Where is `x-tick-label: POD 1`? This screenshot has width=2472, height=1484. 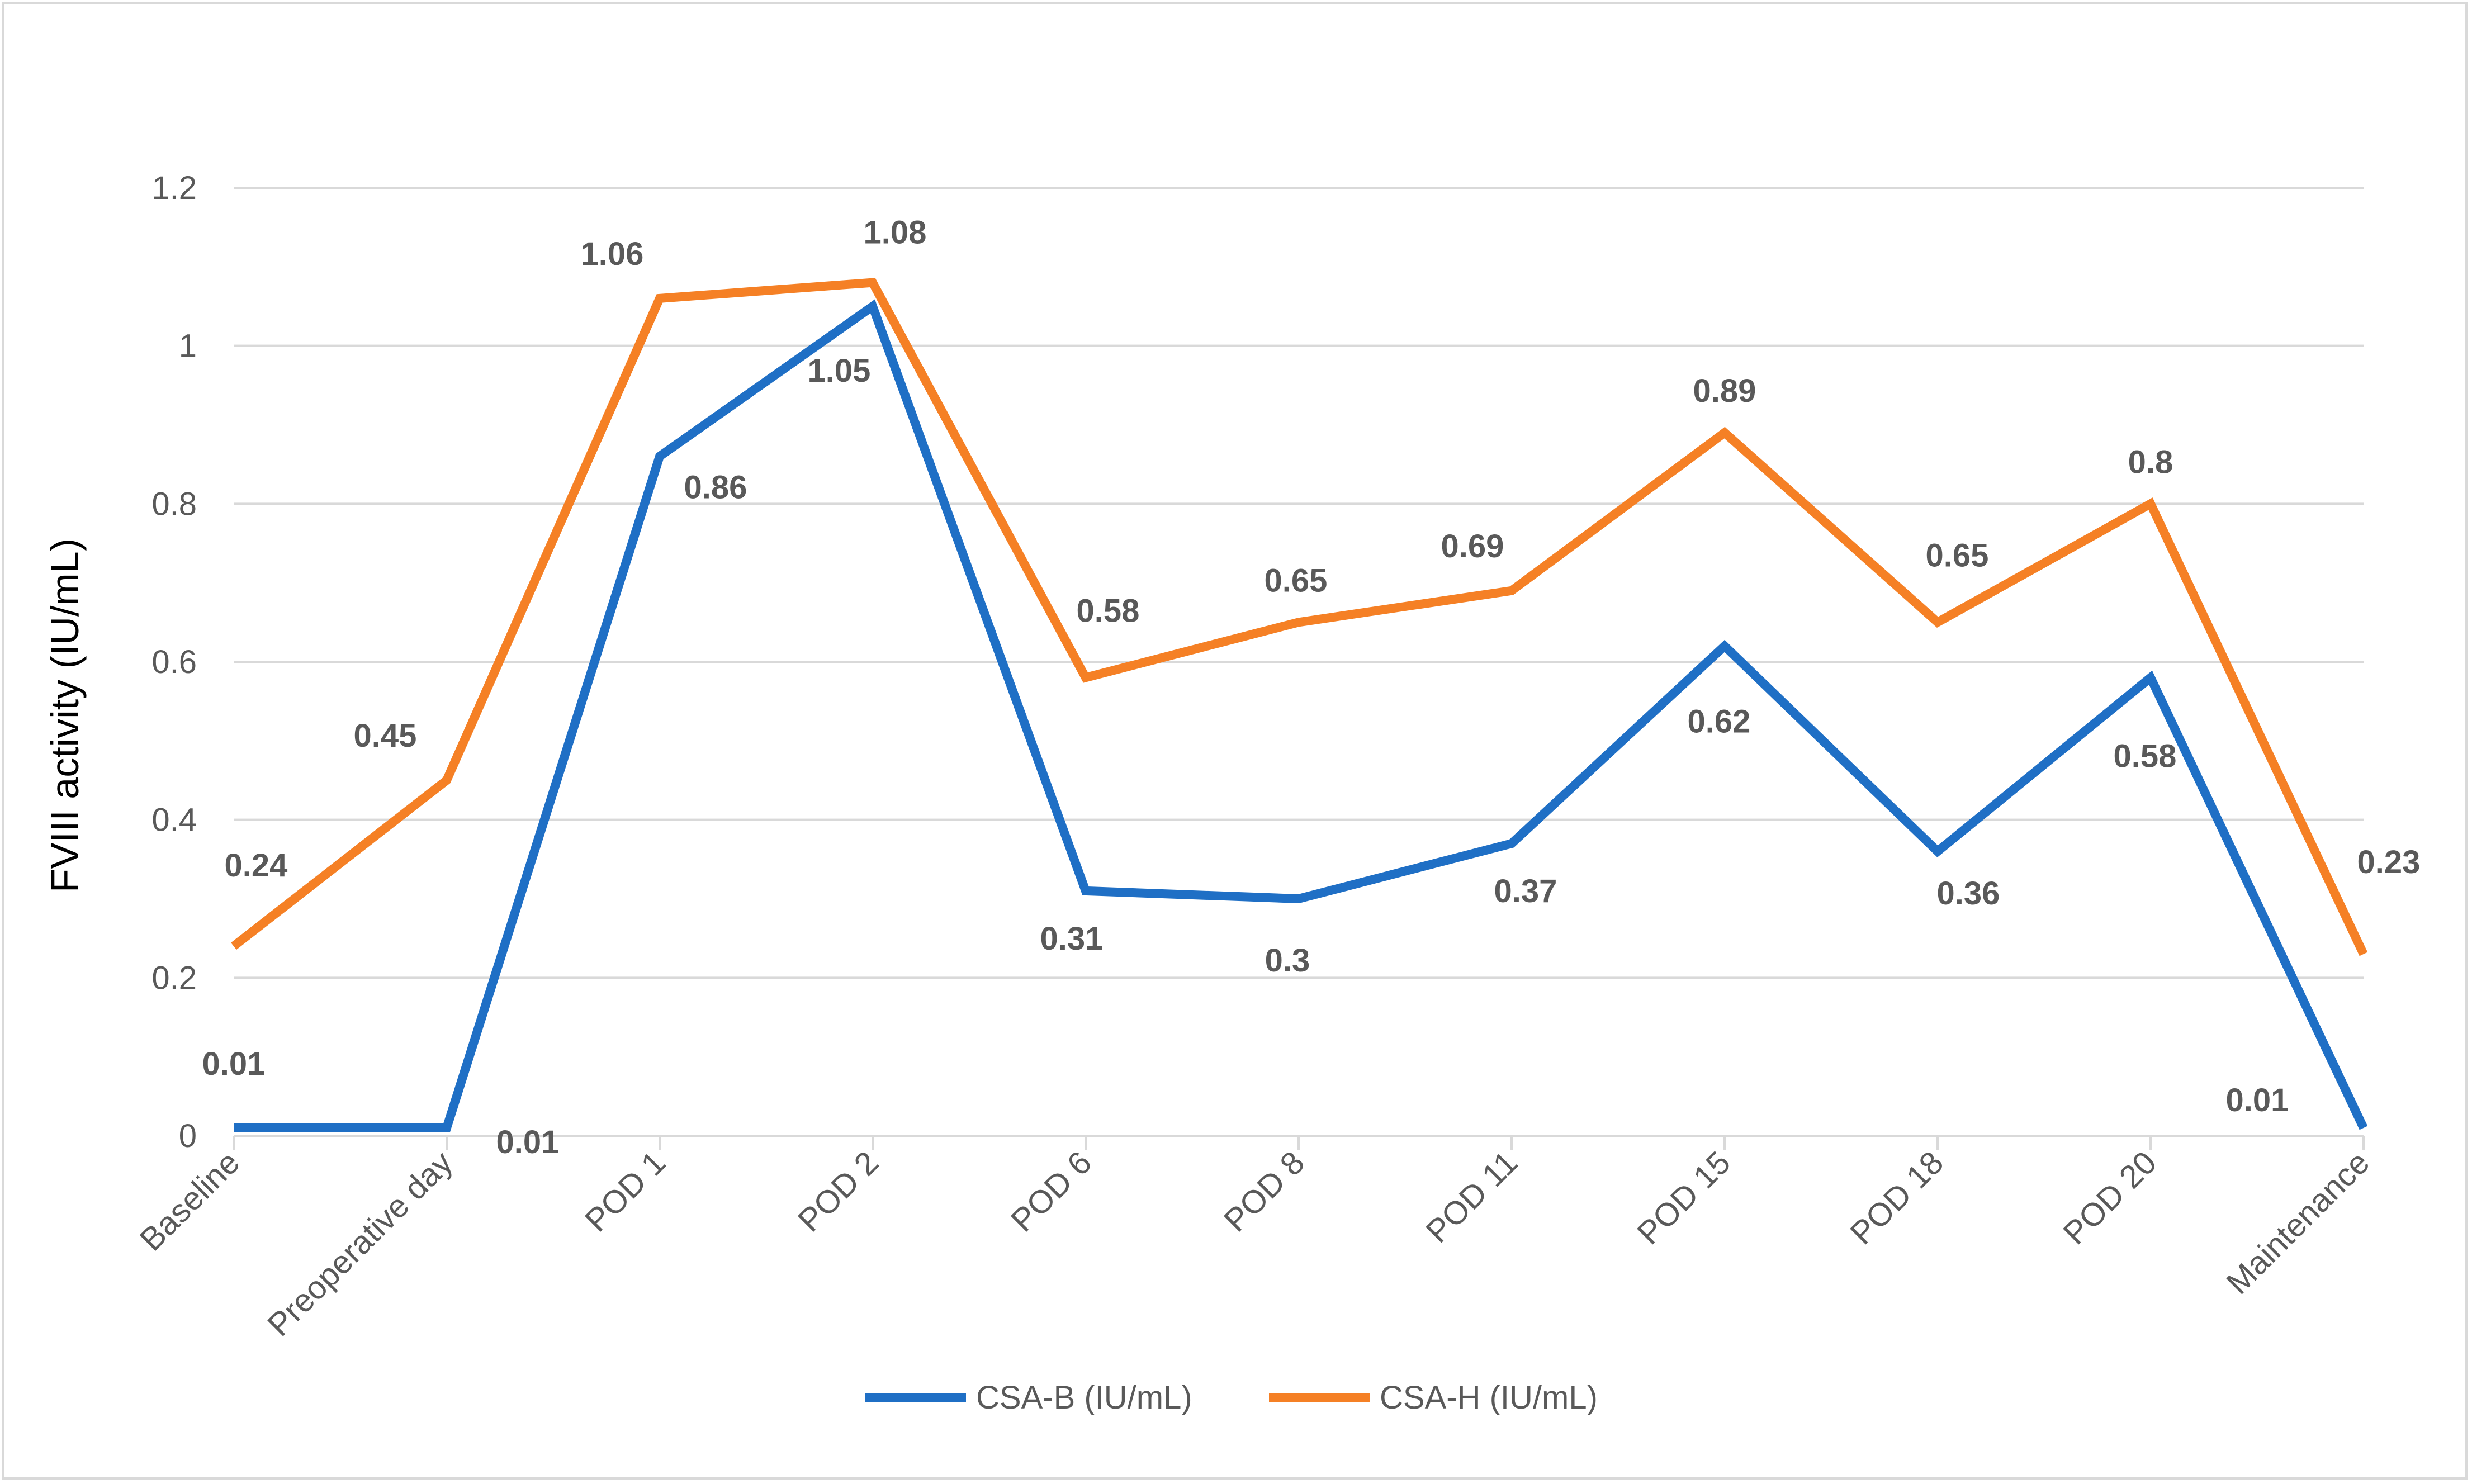 x-tick-label: POD 1 is located at coordinates (625, 1191).